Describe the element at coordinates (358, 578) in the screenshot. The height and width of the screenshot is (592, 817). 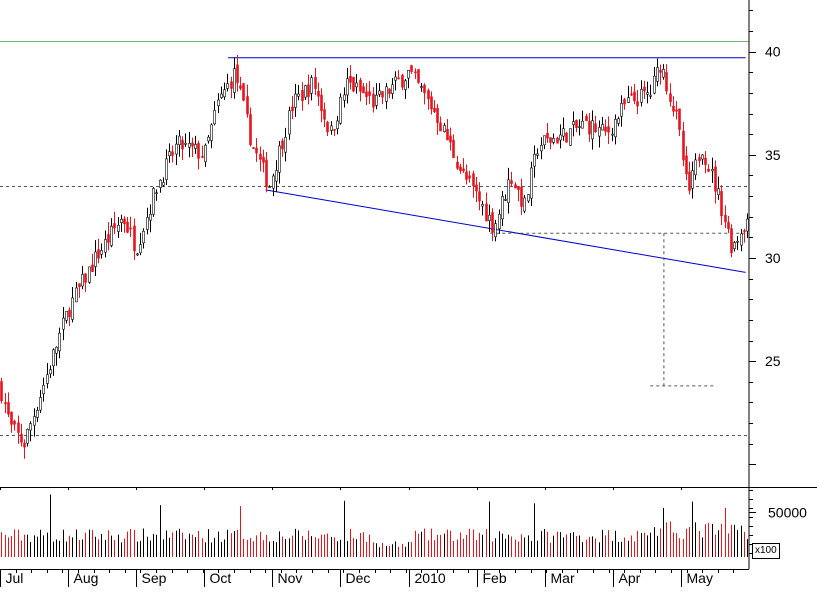
I see `x-tick-label: Dec` at that location.